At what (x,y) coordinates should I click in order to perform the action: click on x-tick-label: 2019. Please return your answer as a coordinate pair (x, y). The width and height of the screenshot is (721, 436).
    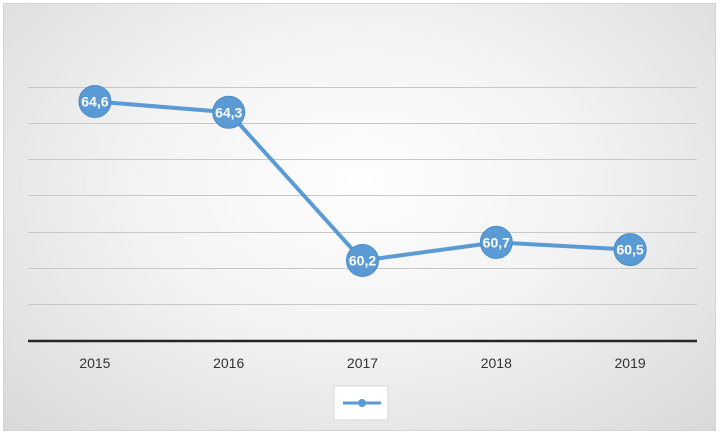
    Looking at the image, I should click on (630, 363).